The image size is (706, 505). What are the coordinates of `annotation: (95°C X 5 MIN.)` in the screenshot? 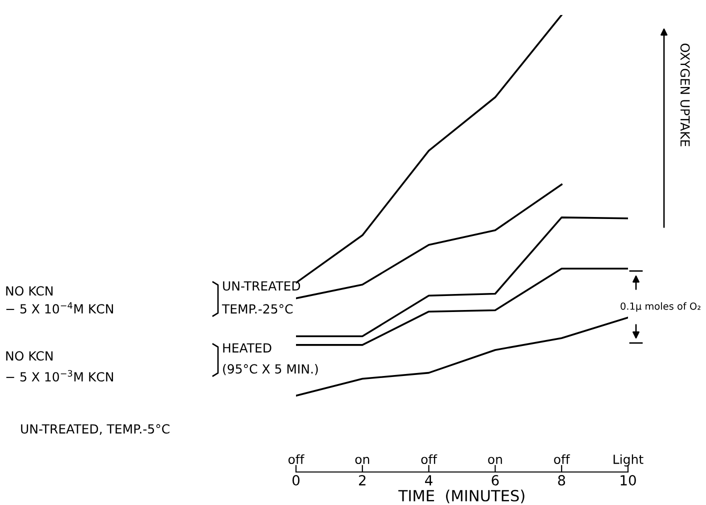 It's located at (270, 370).